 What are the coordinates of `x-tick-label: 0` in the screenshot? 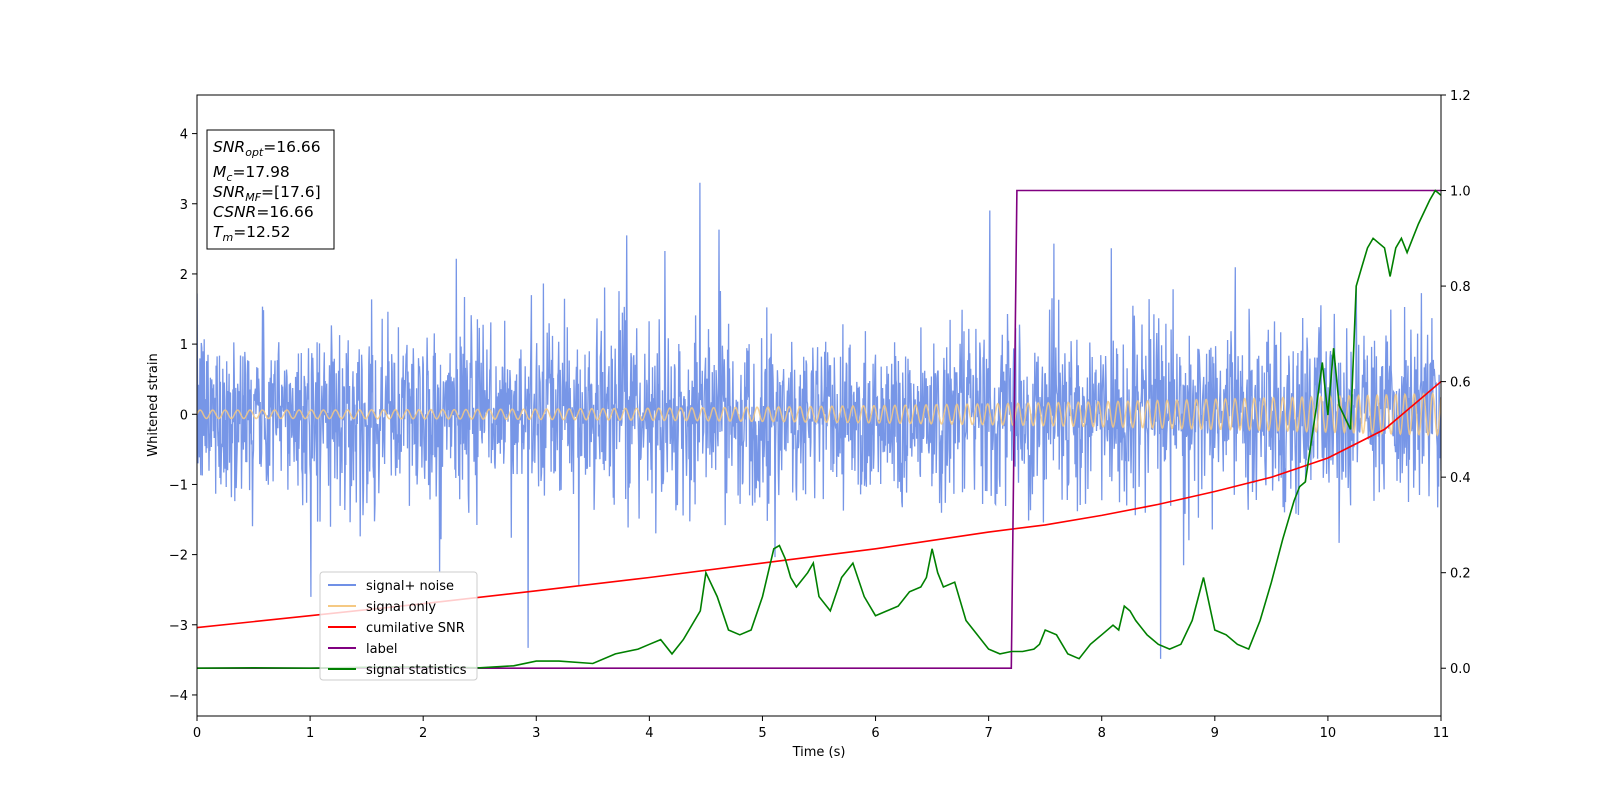 It's located at (197, 733).